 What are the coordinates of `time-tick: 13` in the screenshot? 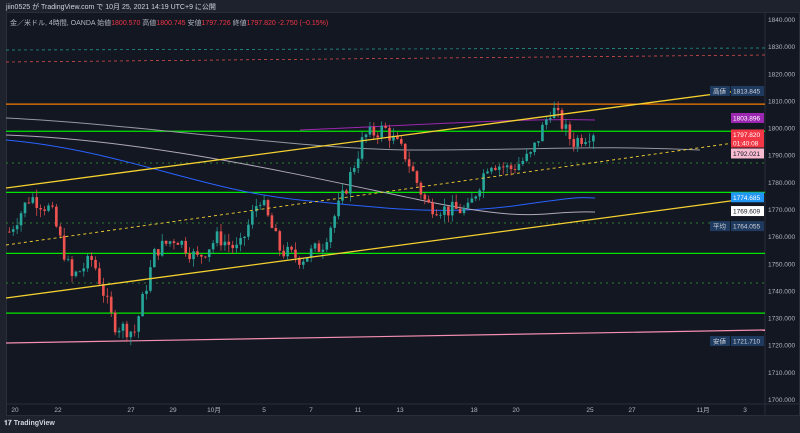 It's located at (400, 410).